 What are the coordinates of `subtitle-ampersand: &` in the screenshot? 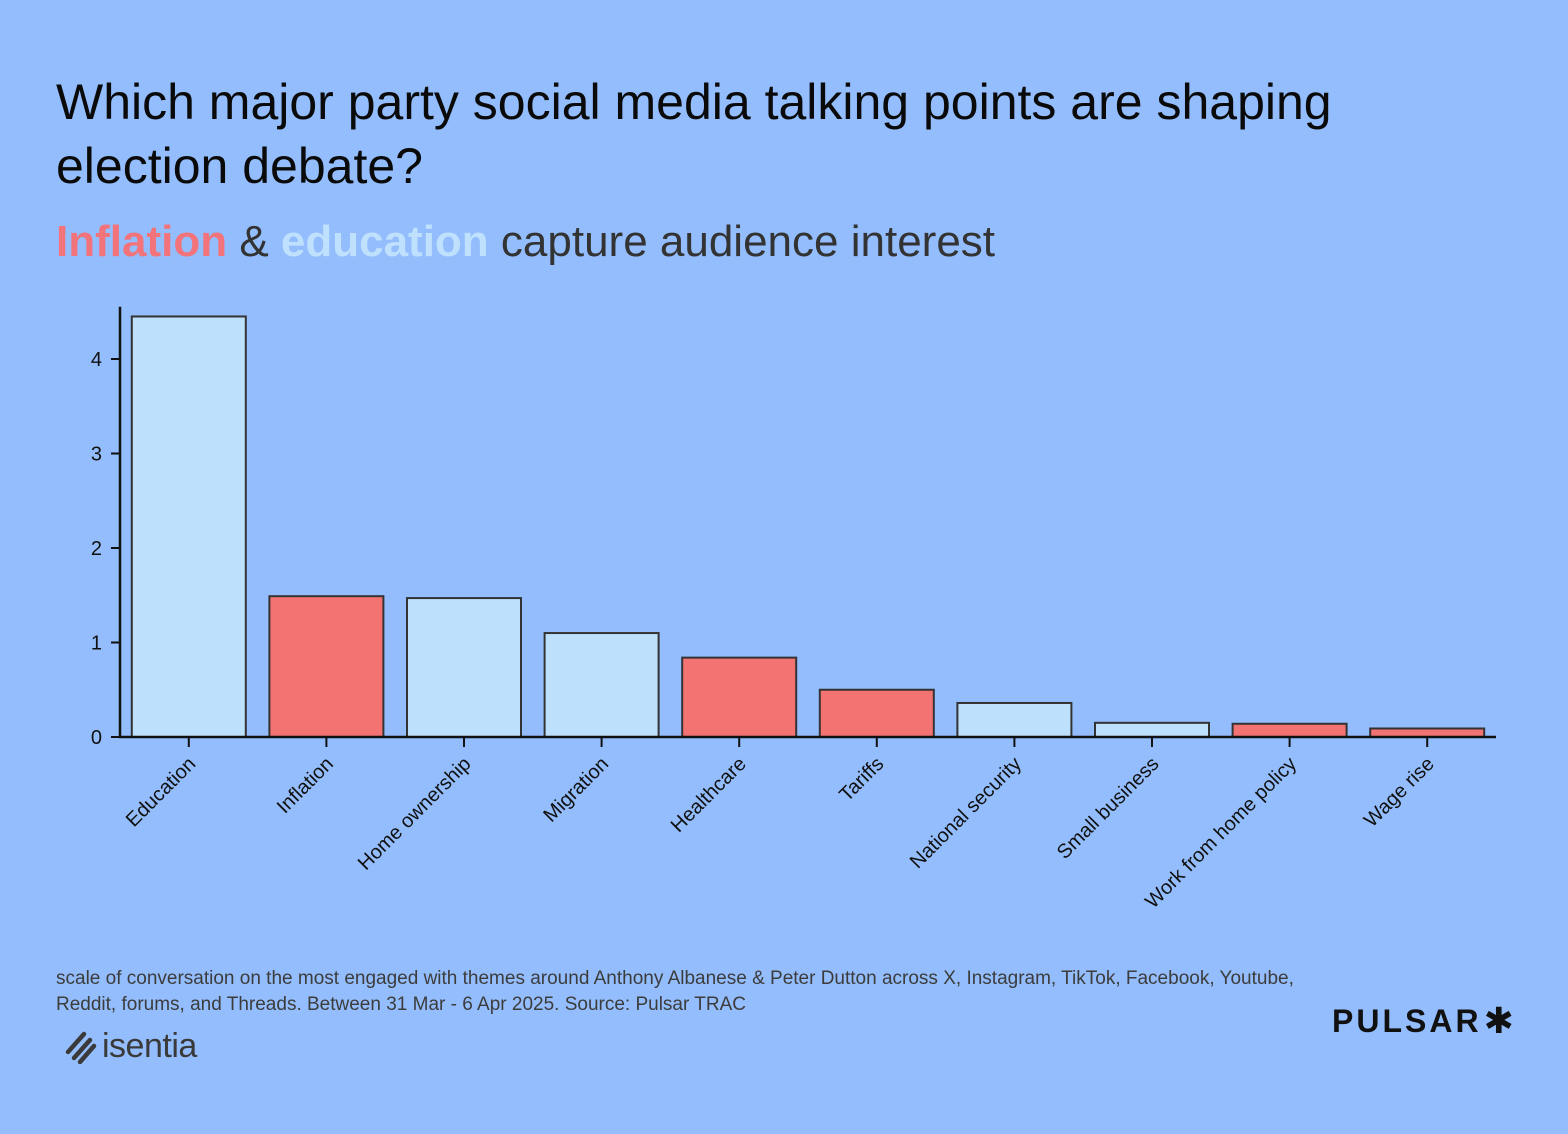 It's located at (254, 241).